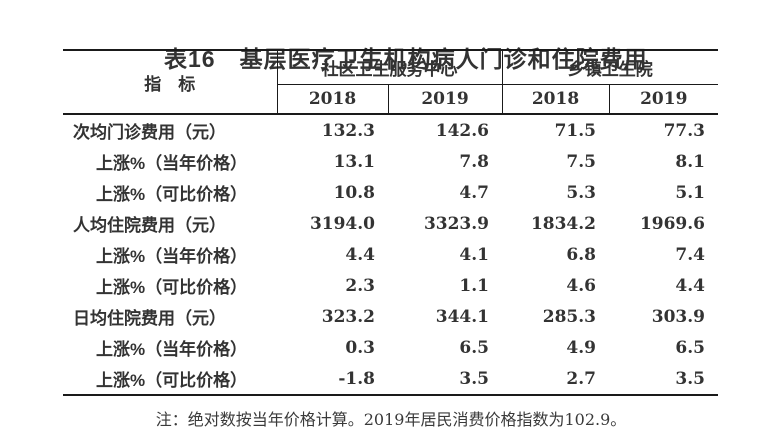  Describe the element at coordinates (581, 347) in the screenshot. I see `value-cell: 4.9` at that location.